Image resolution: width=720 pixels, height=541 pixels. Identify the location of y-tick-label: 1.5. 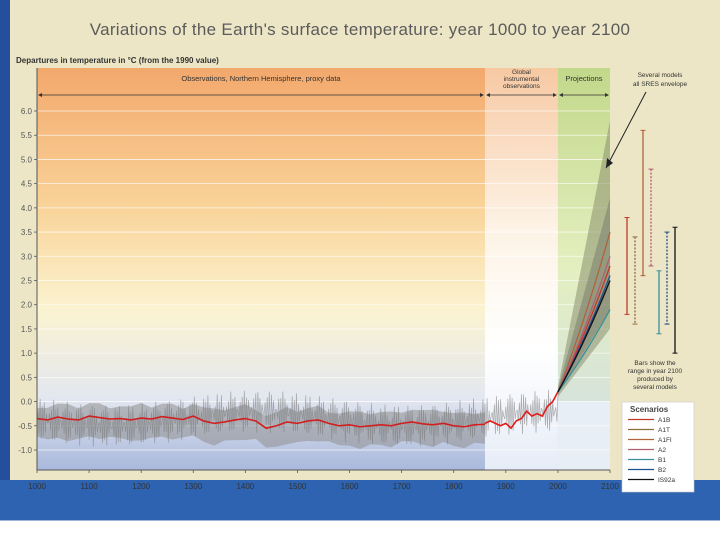
(27, 329).